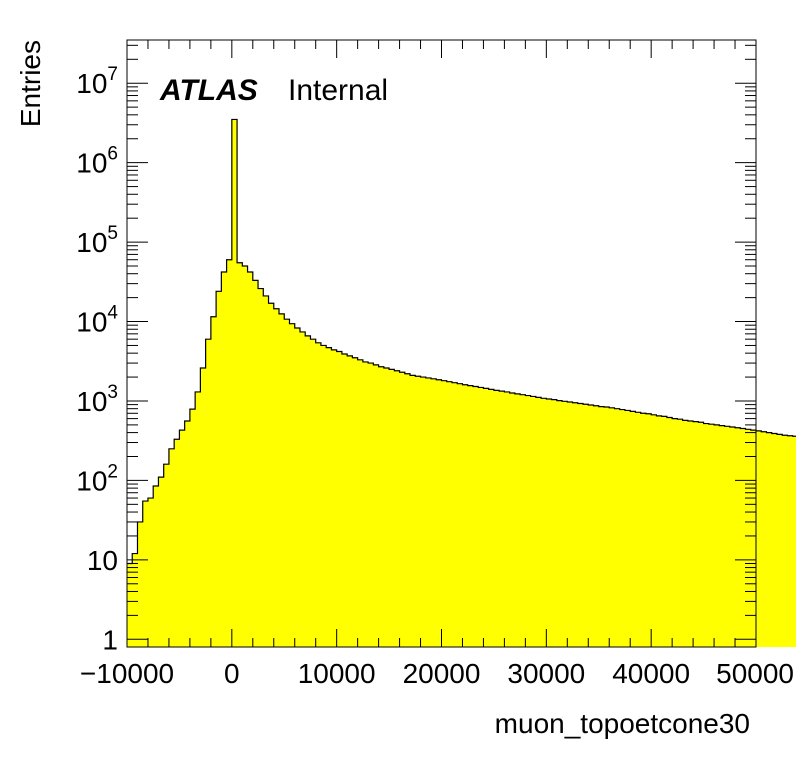  I want to click on y-axis-label: Entries, so click(30, 83).